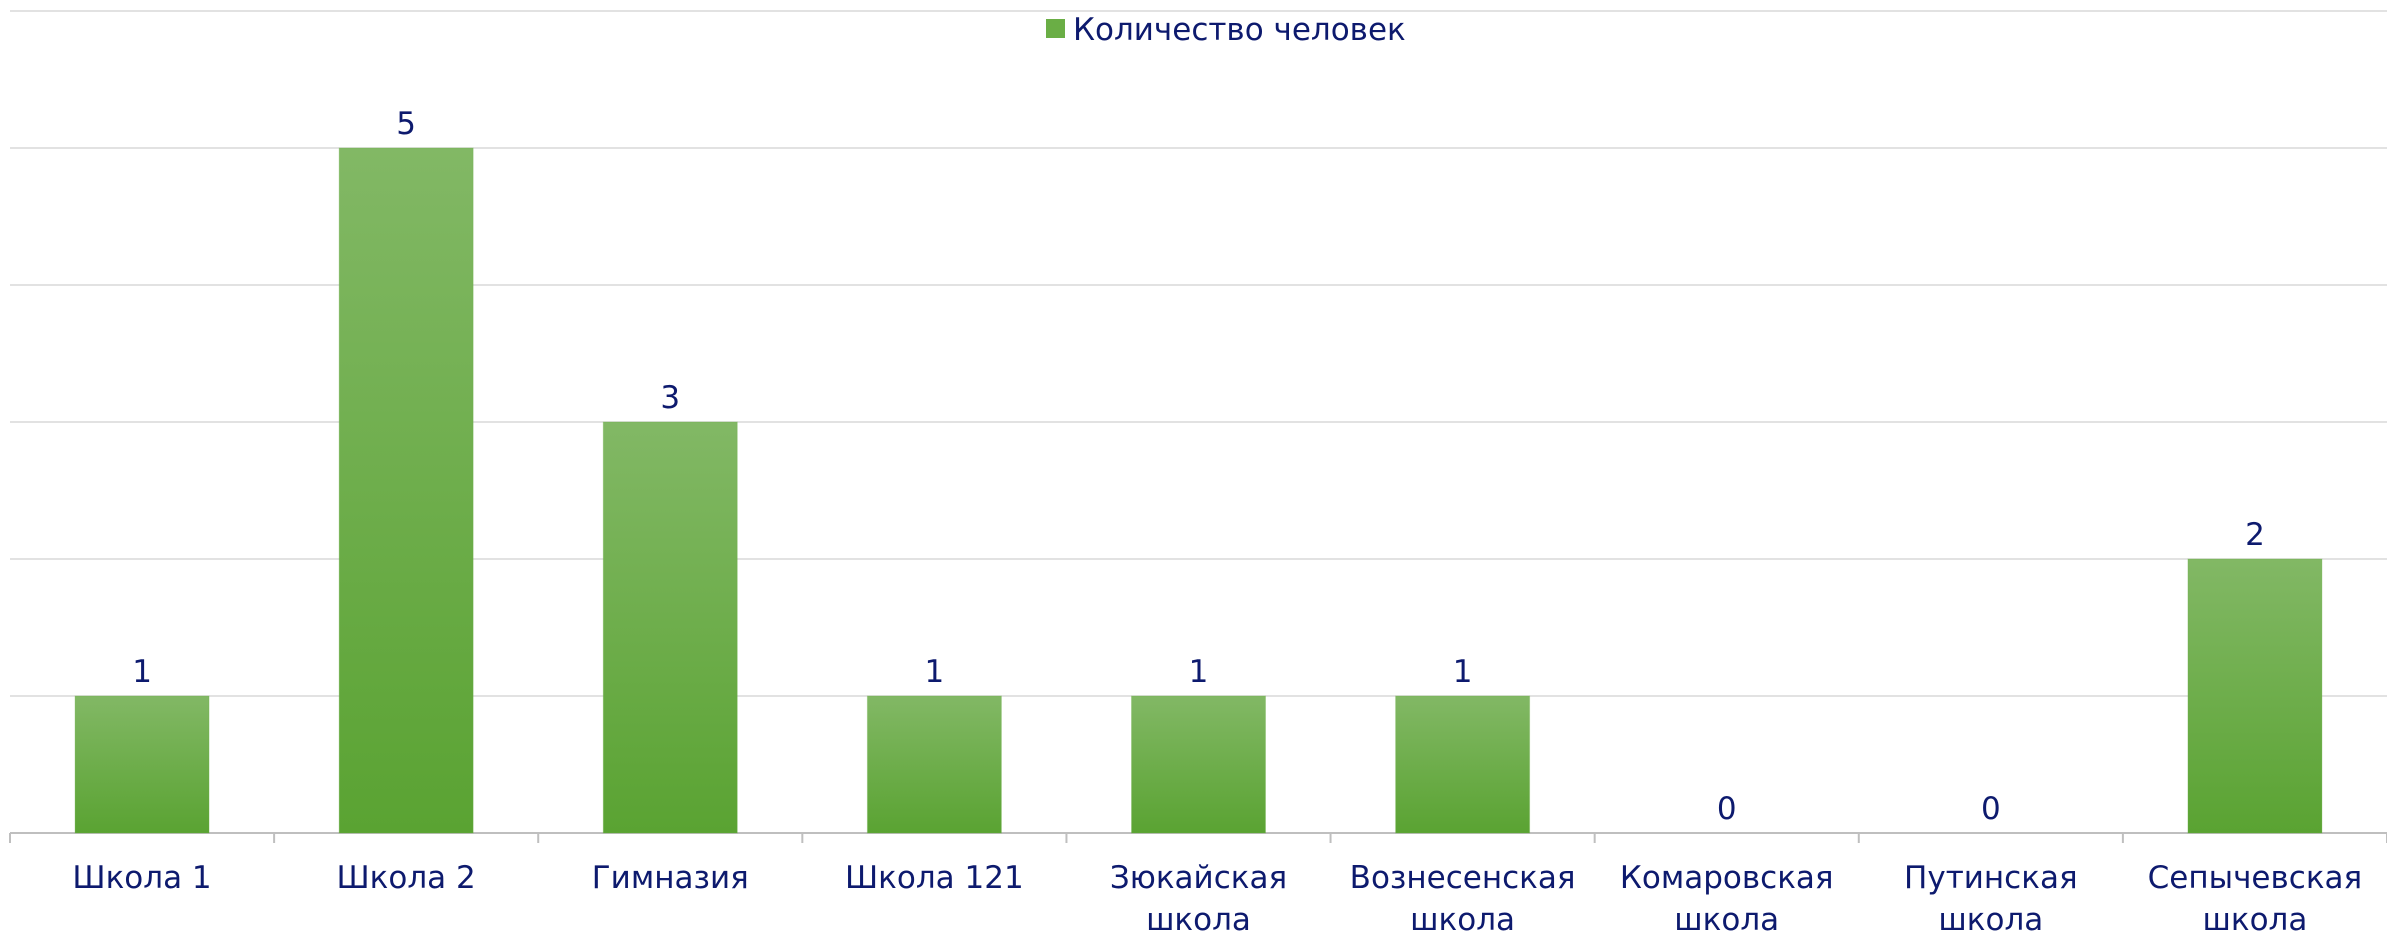 Image resolution: width=2387 pixels, height=942 pixels. I want to click on data-label: 3, so click(670, 398).